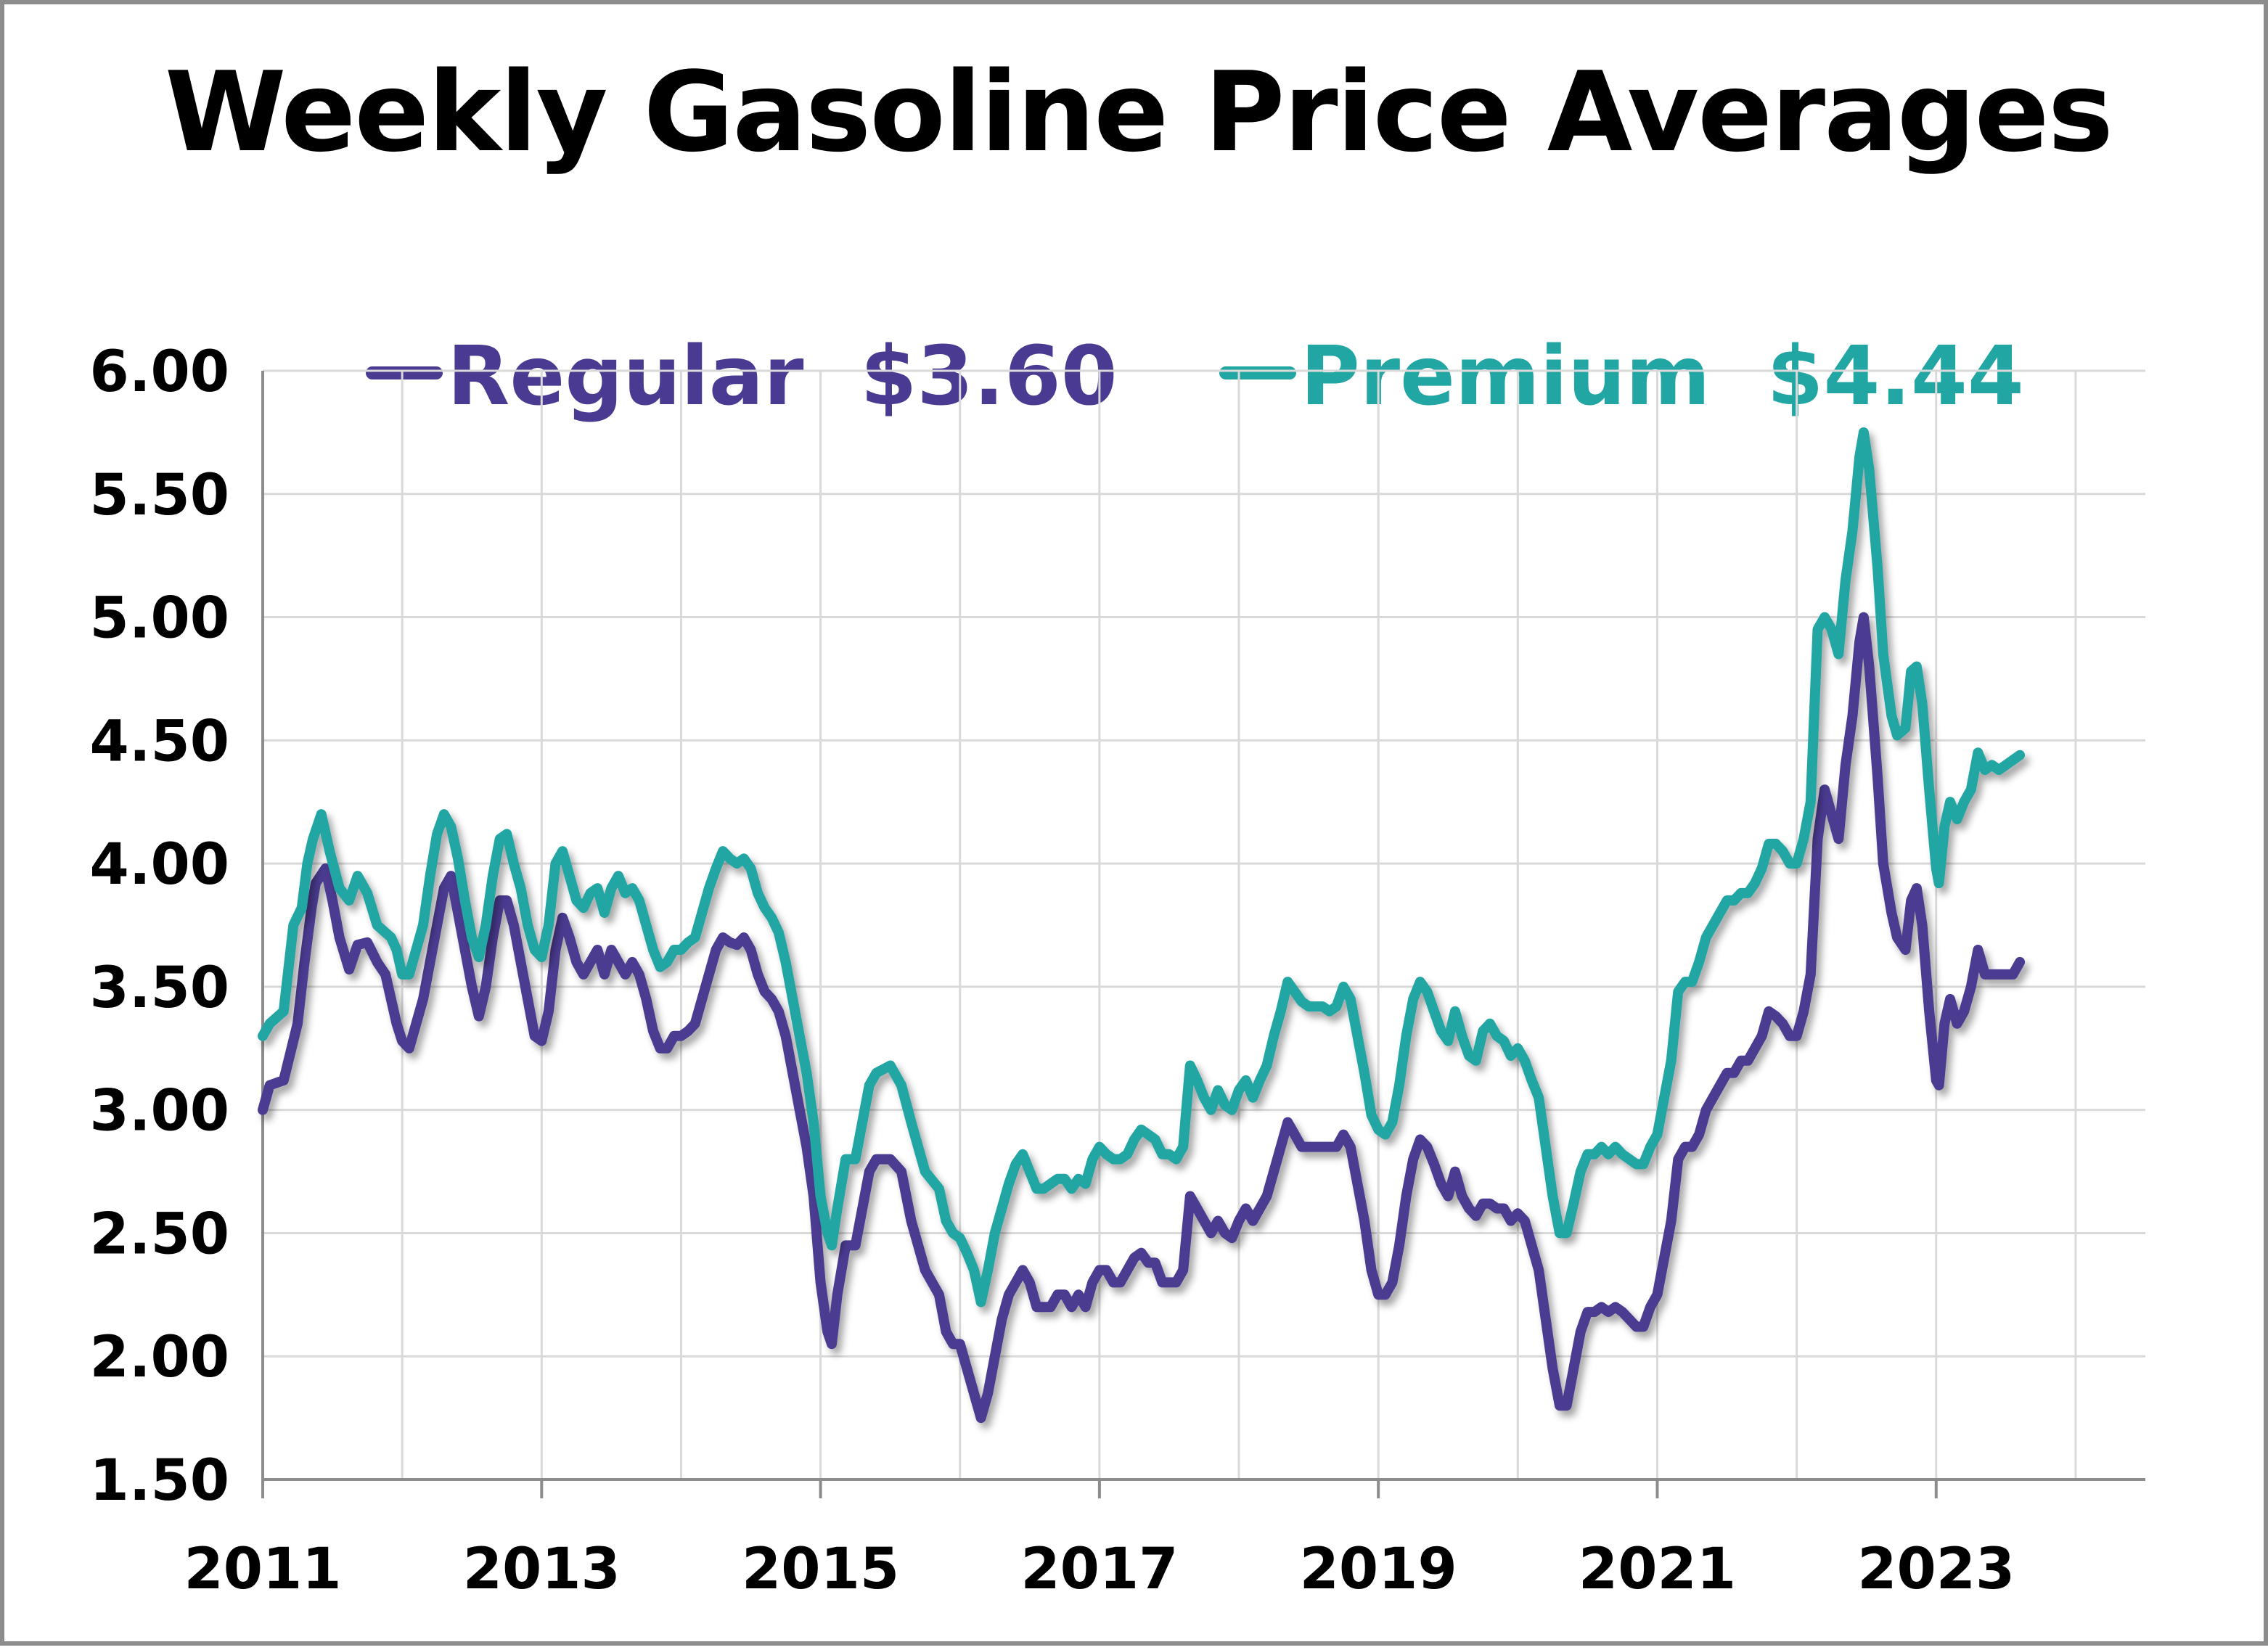  I want to click on legend-item-regular: Regular $3.60, so click(742, 376).